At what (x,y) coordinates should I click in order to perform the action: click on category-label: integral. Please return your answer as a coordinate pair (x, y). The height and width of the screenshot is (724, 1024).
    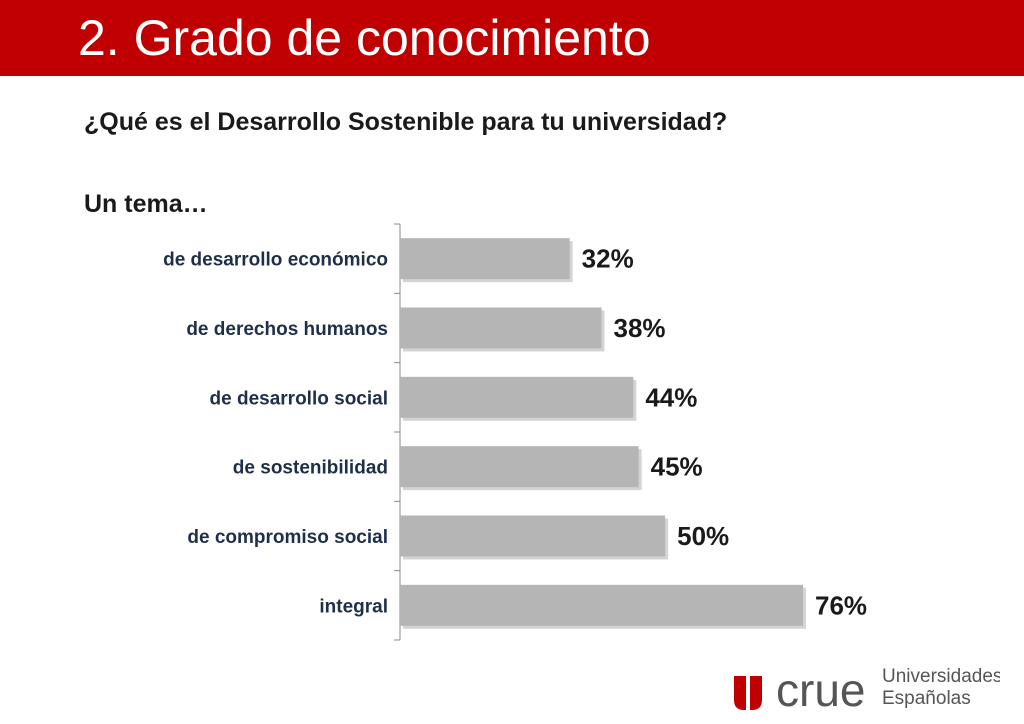
    Looking at the image, I should click on (353, 606).